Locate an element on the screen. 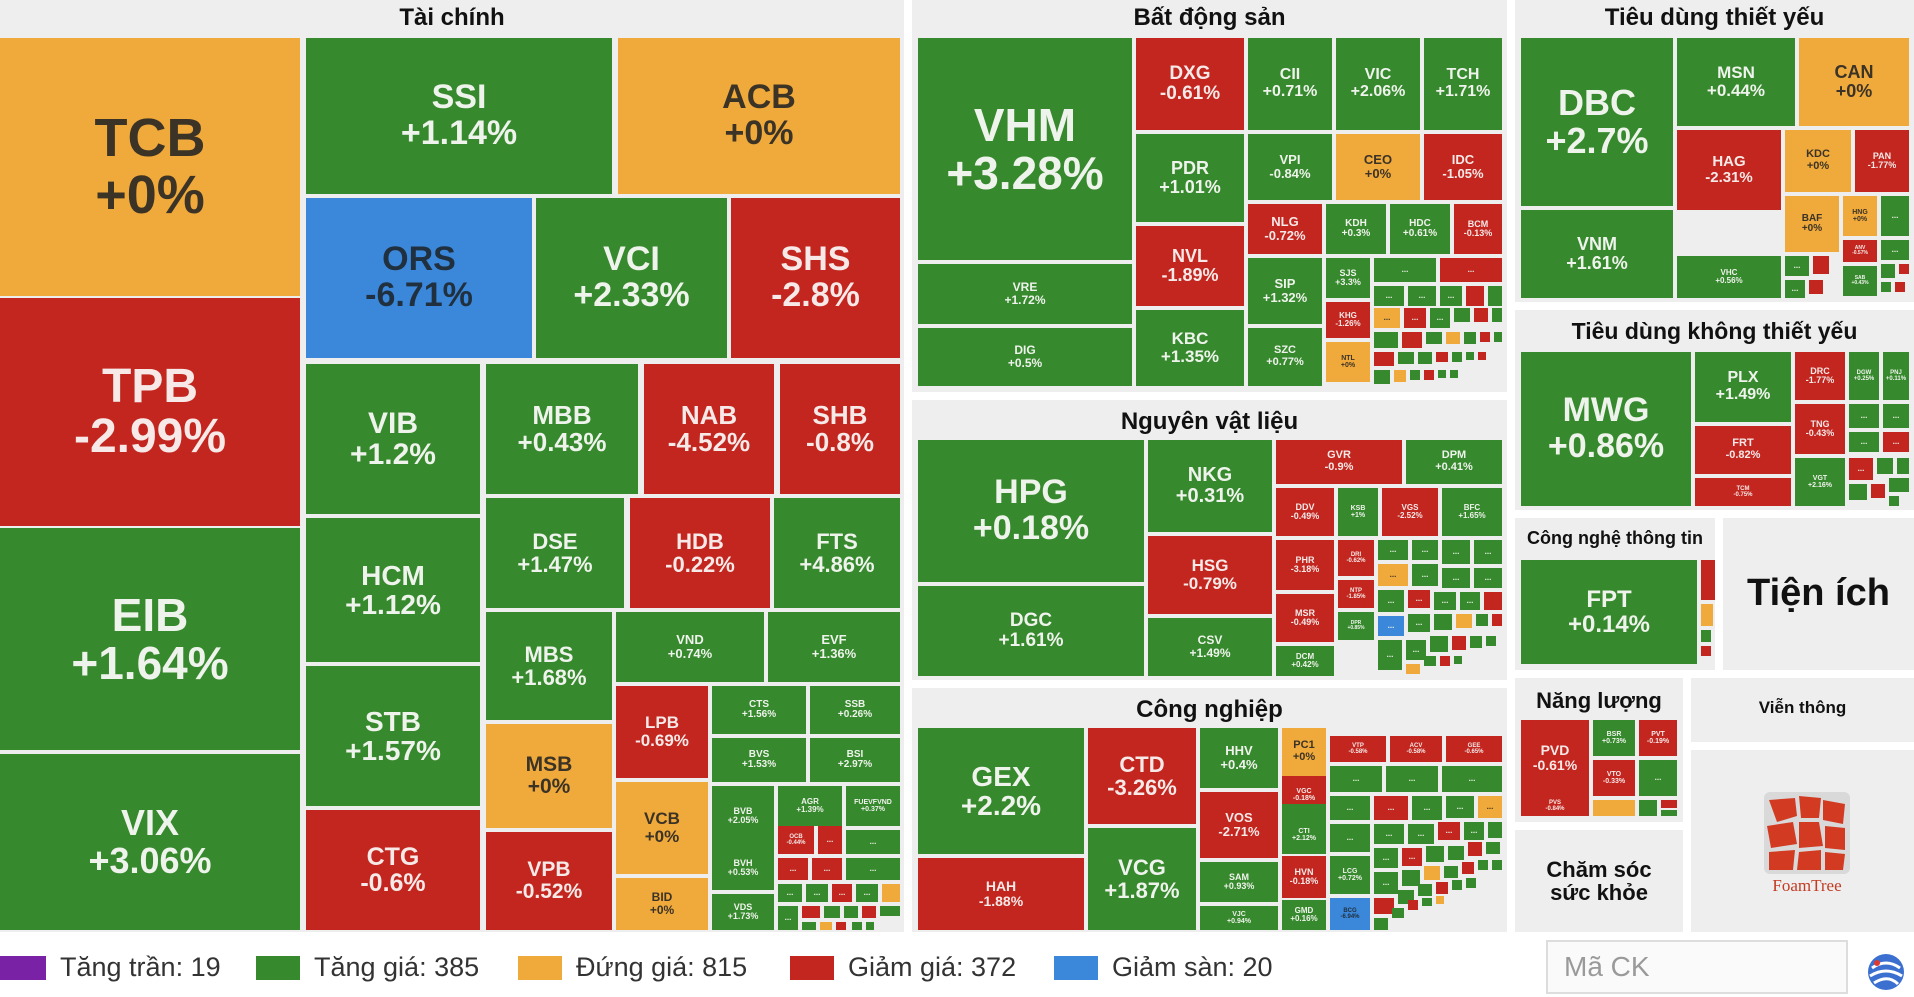 The image size is (1914, 997). stock-tile-hdb: HDB -0.22% is located at coordinates (700, 553).